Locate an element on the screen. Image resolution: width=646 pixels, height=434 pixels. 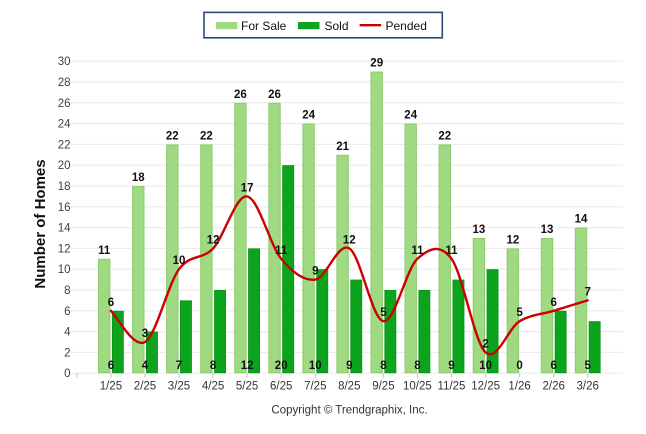
svg-text: 9/25 is located at coordinates (383, 387).